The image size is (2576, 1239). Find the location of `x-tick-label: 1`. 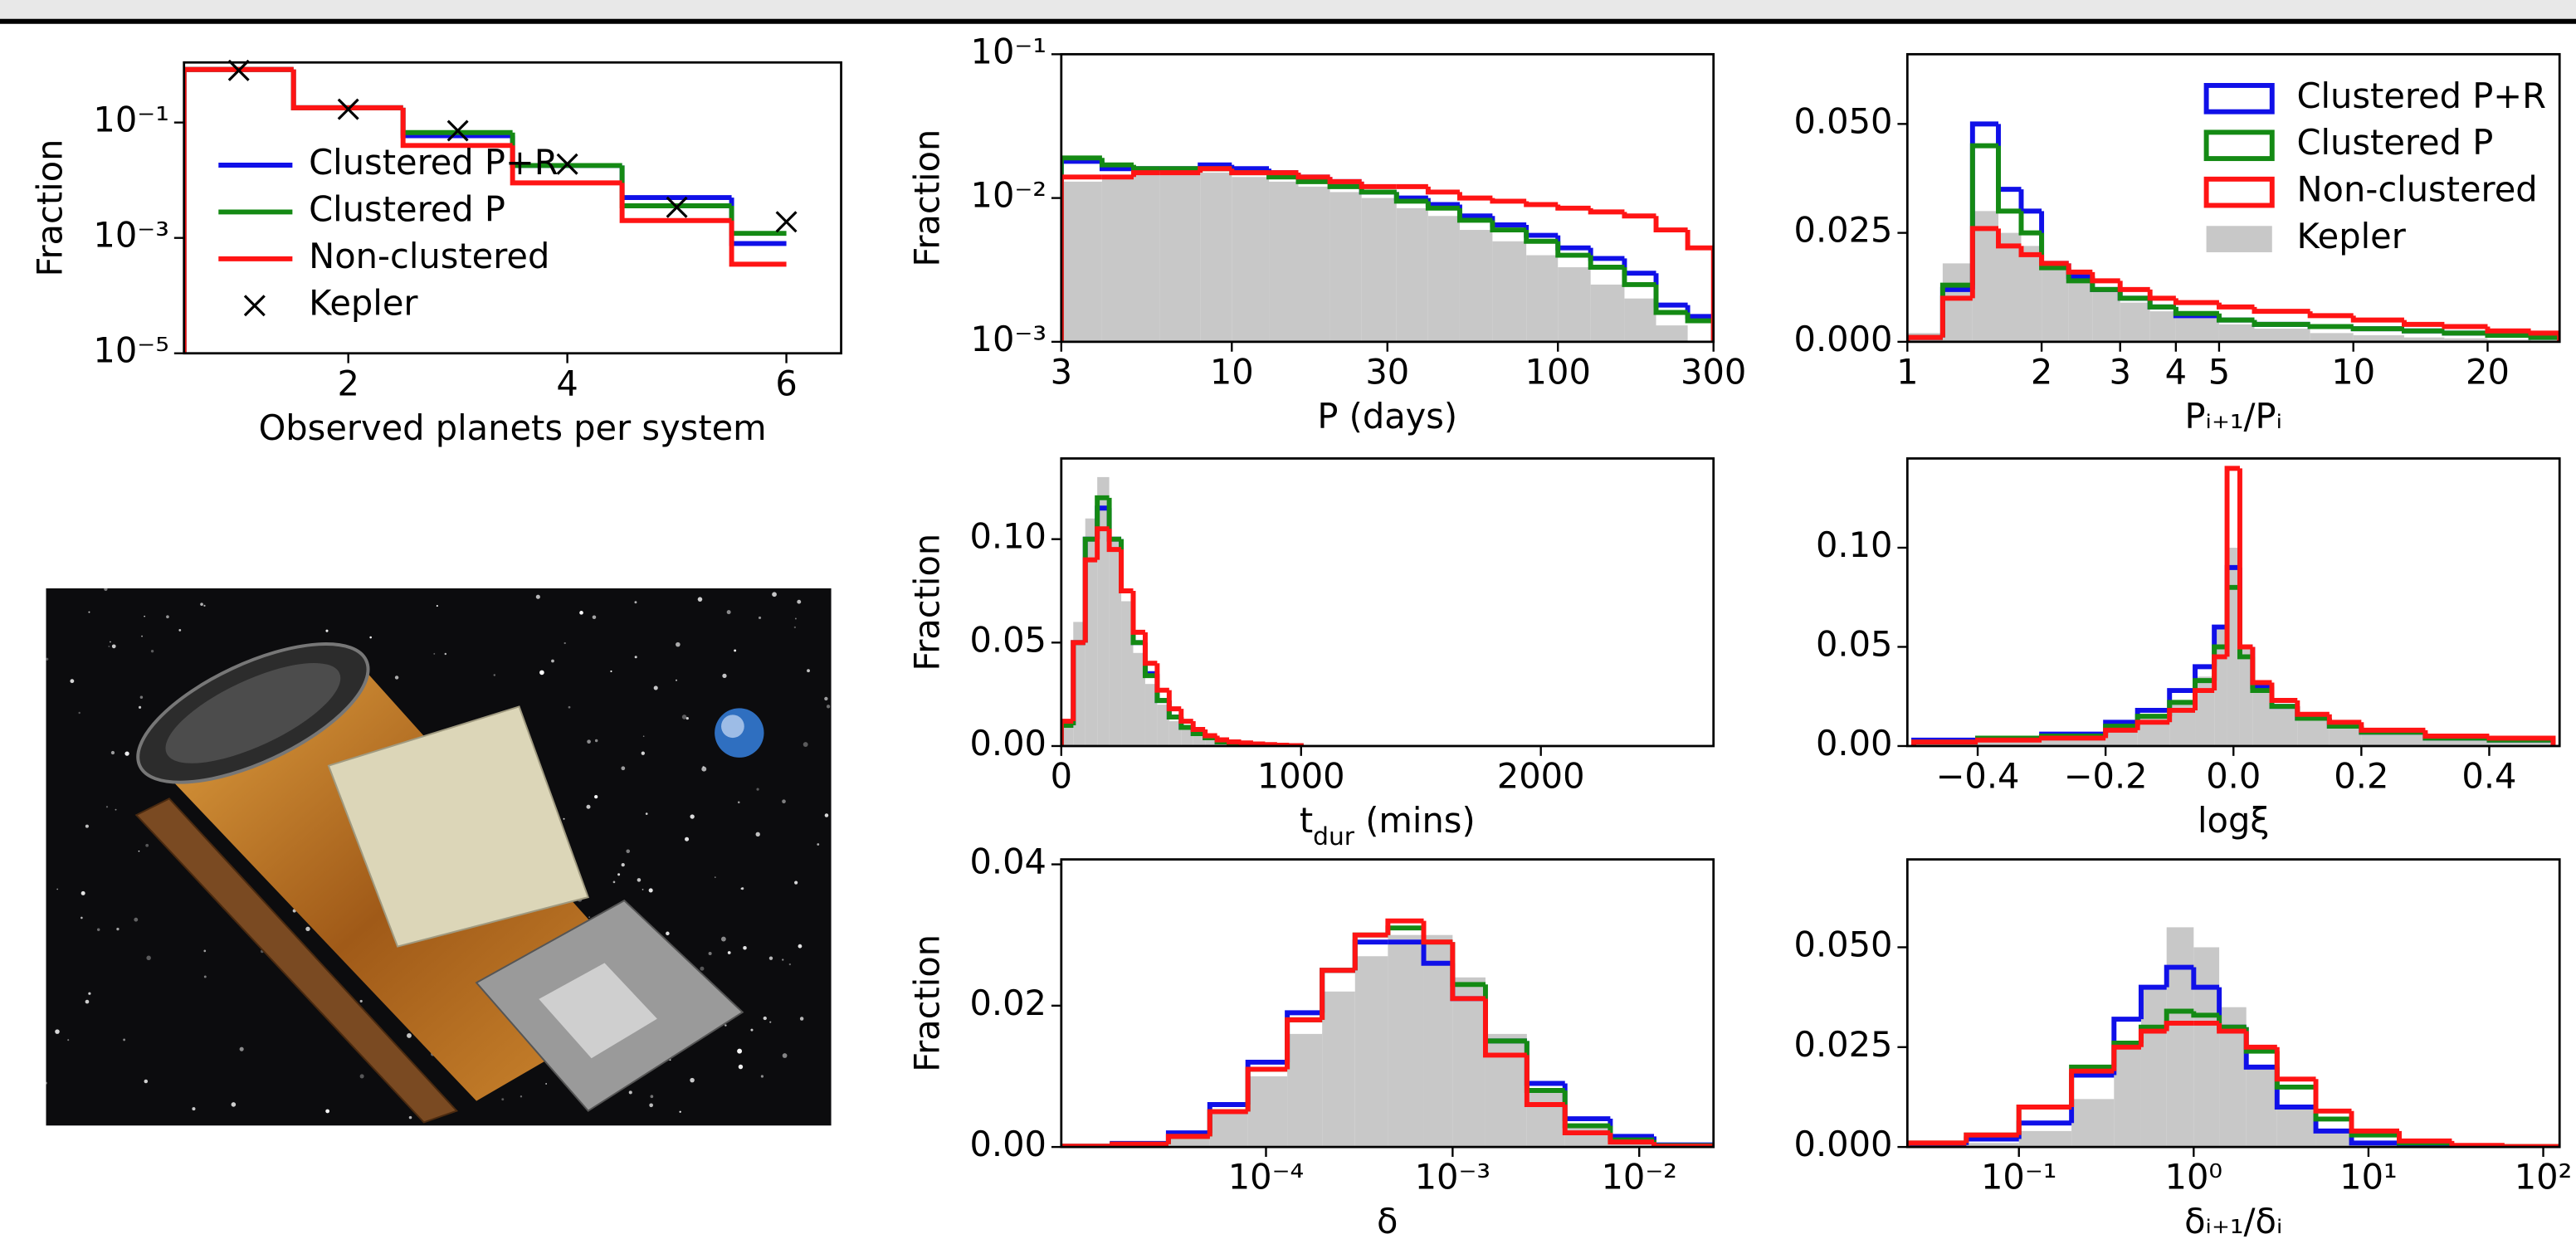

x-tick-label: 1 is located at coordinates (1907, 371).